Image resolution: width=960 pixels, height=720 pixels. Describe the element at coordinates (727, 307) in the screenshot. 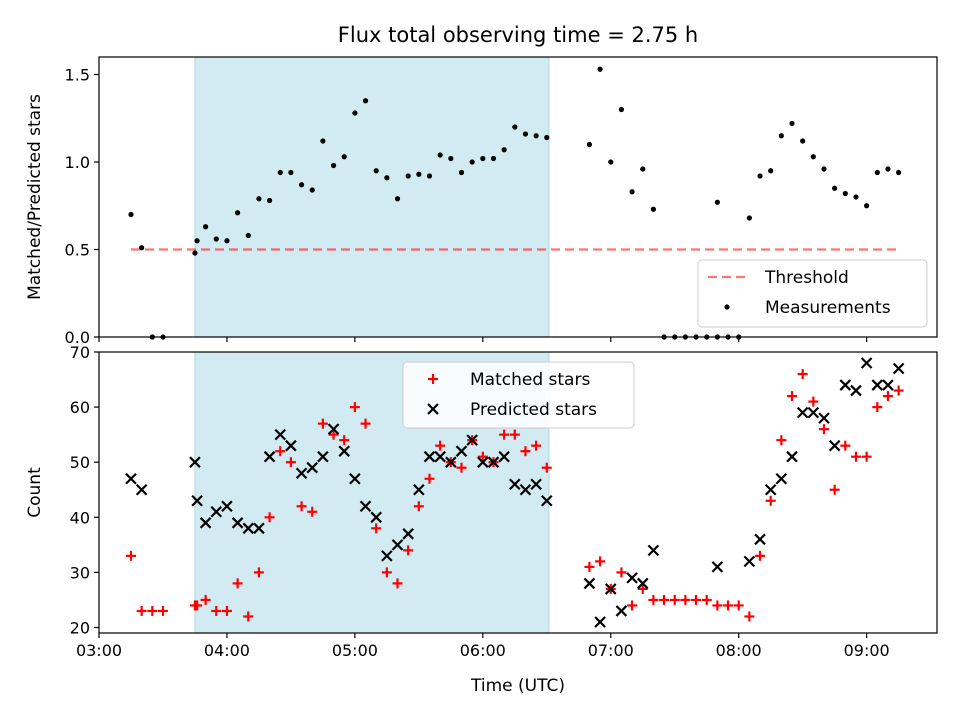

I see `legend-measurements-swatch` at that location.